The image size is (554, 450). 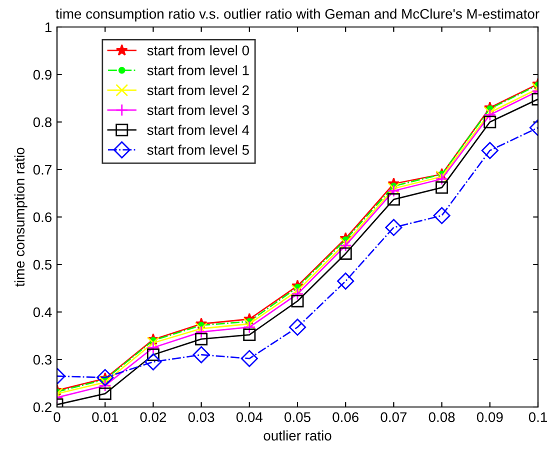 I want to click on x-tick-label: 0.06, so click(x=345, y=417).